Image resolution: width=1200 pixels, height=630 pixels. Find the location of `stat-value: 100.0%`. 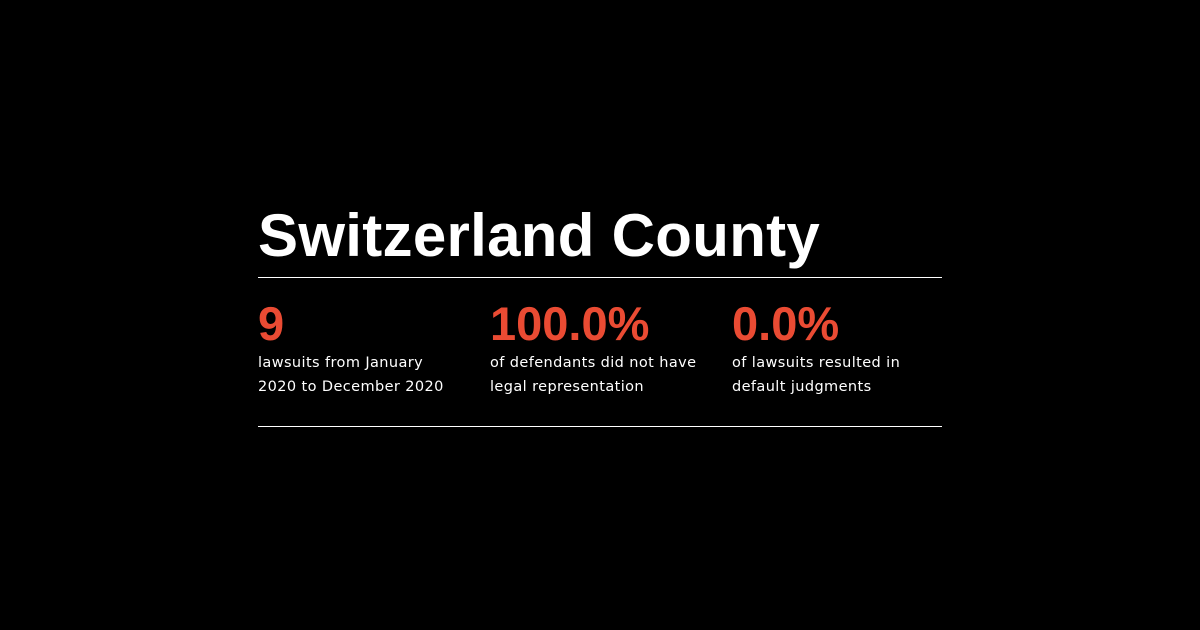

stat-value: 100.0% is located at coordinates (570, 323).